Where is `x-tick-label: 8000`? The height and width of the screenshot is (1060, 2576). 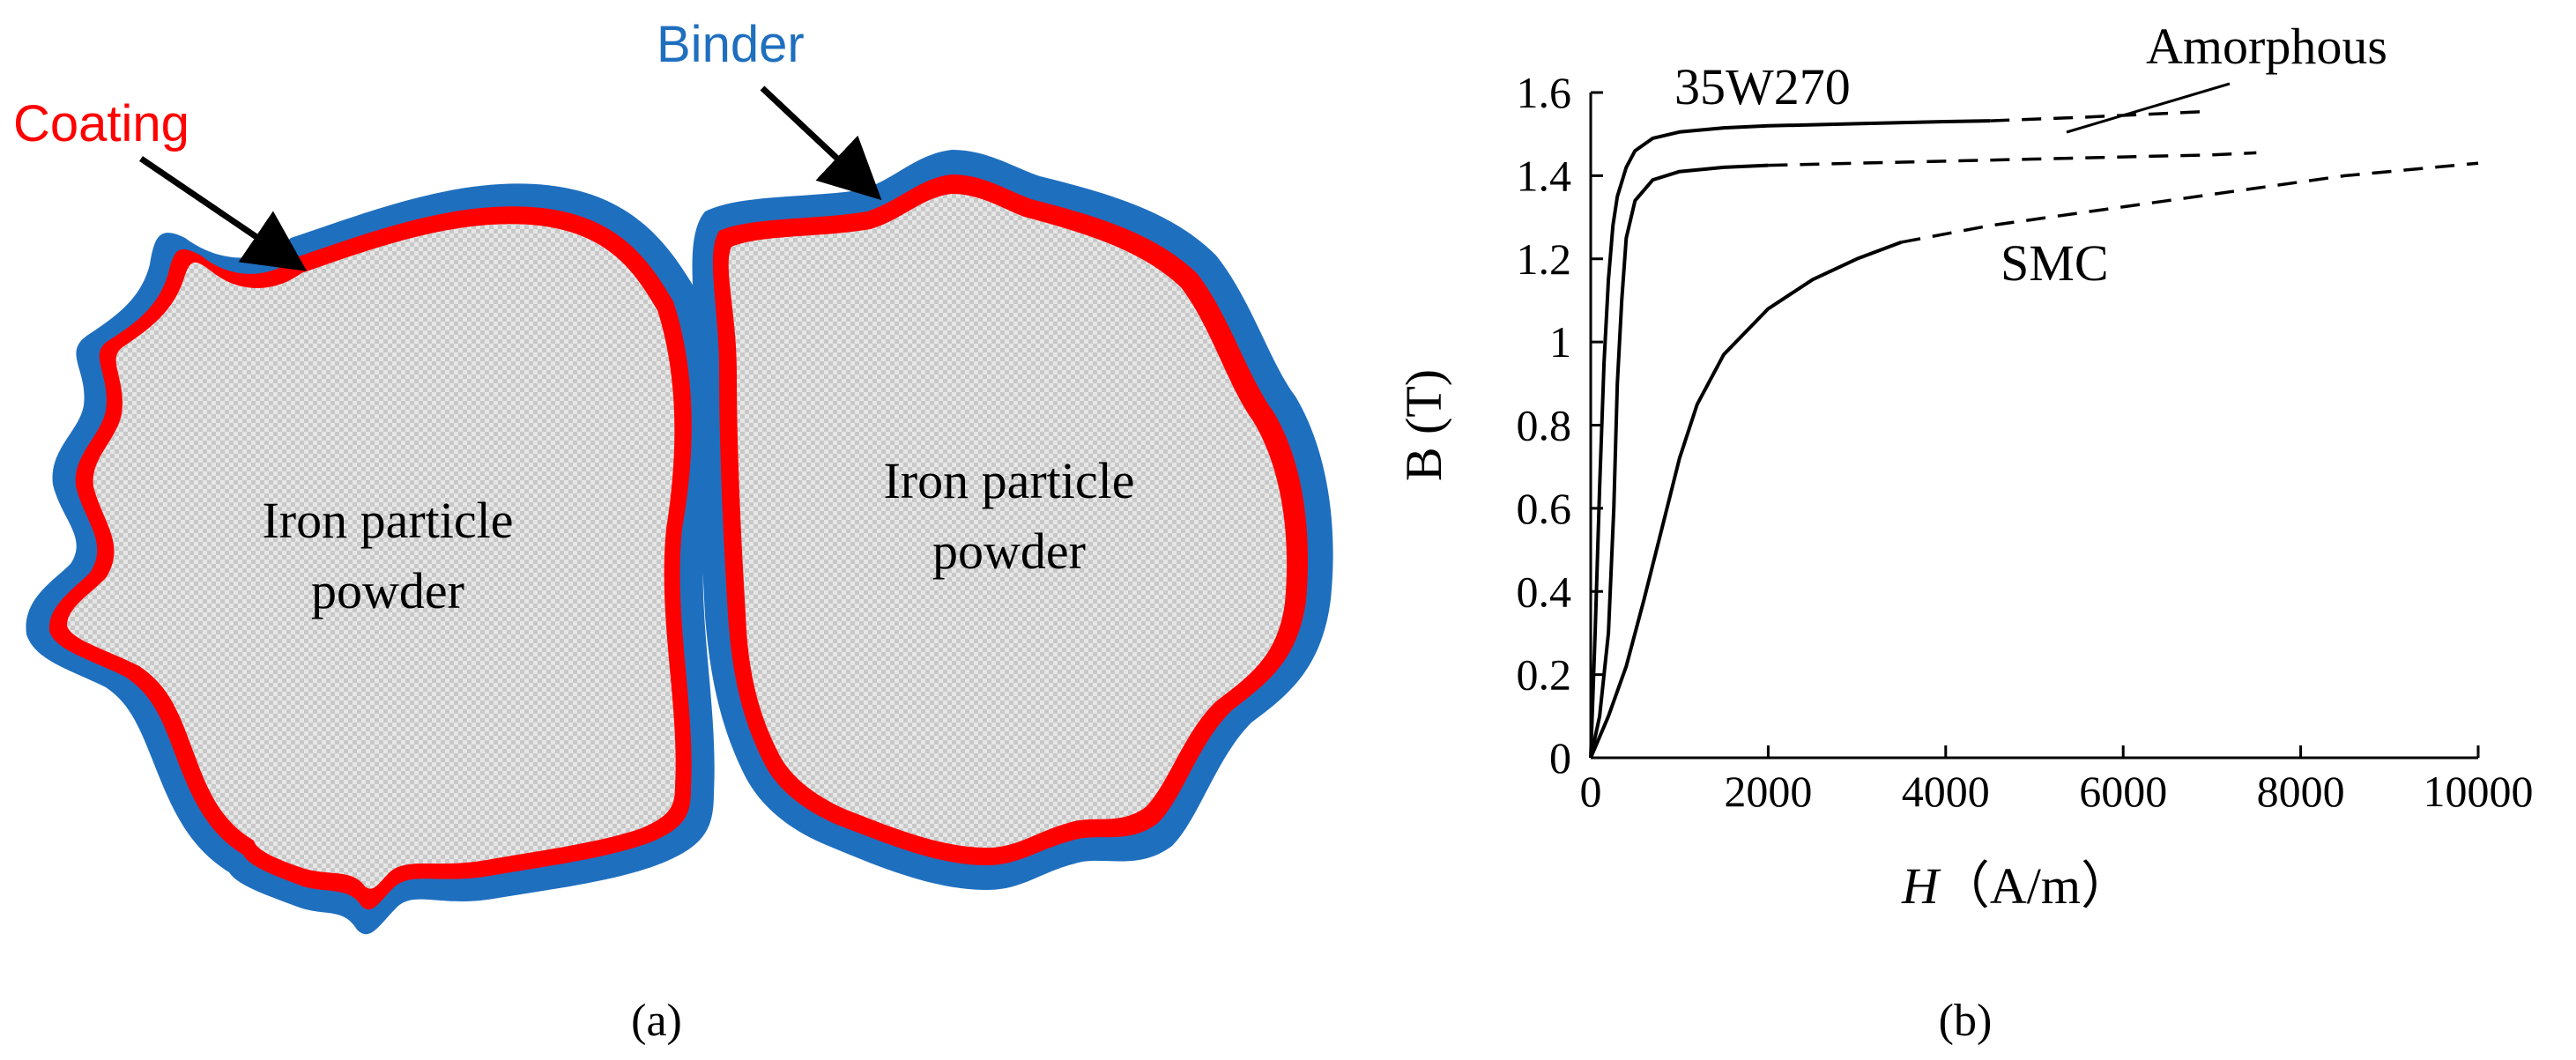
x-tick-label: 8000 is located at coordinates (2301, 791).